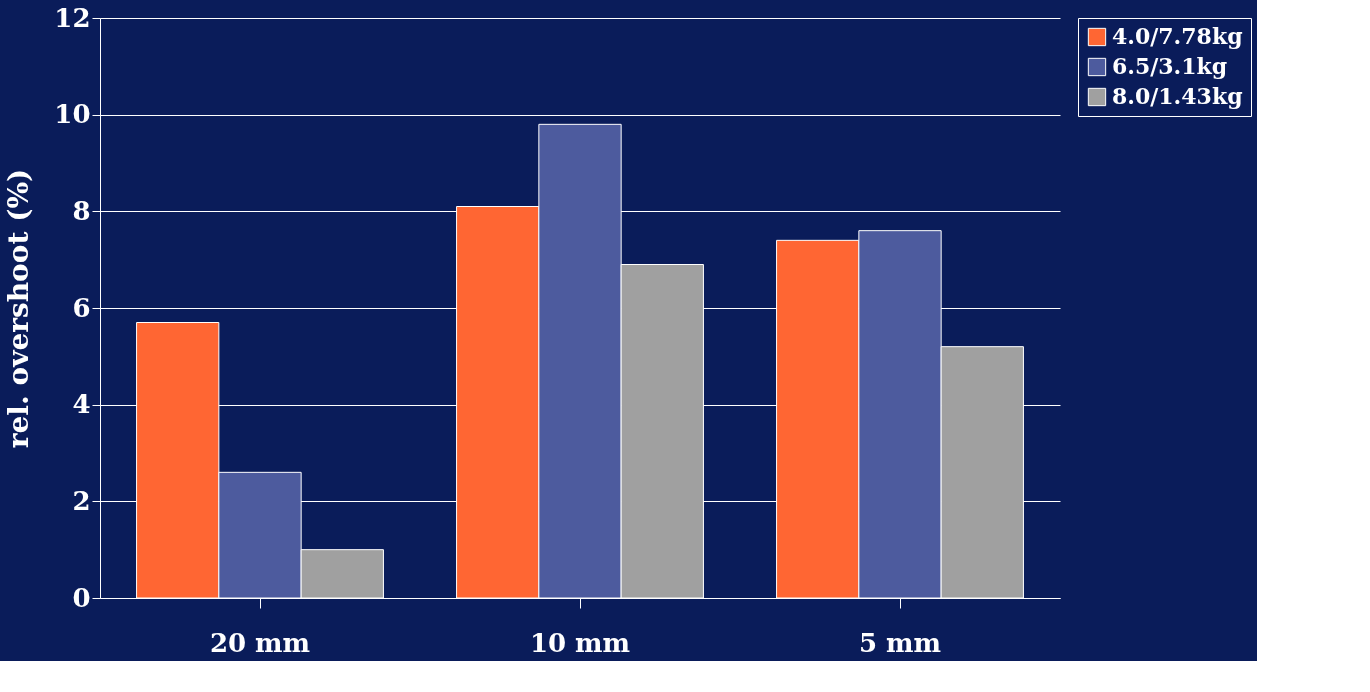 This screenshot has height=692, width=1370. What do you see at coordinates (81, 500) in the screenshot?
I see `y-tick-label: 2` at bounding box center [81, 500].